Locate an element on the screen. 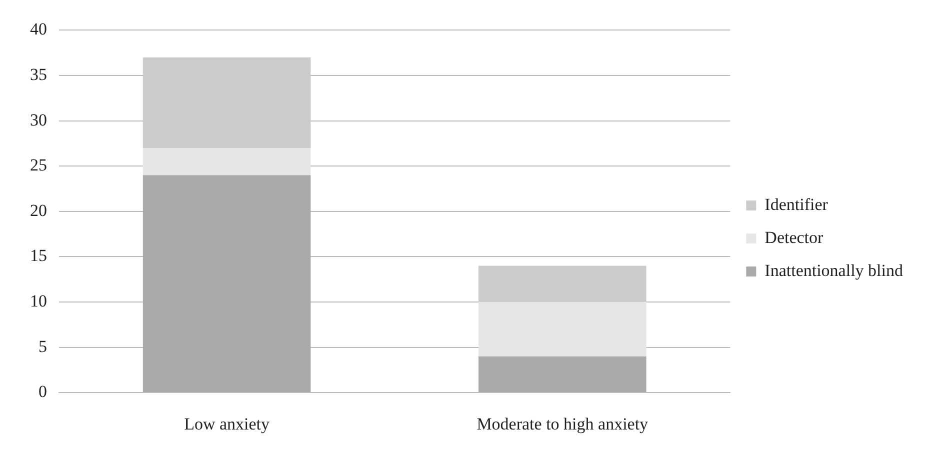  y-tick-label: 30 is located at coordinates (38, 120).